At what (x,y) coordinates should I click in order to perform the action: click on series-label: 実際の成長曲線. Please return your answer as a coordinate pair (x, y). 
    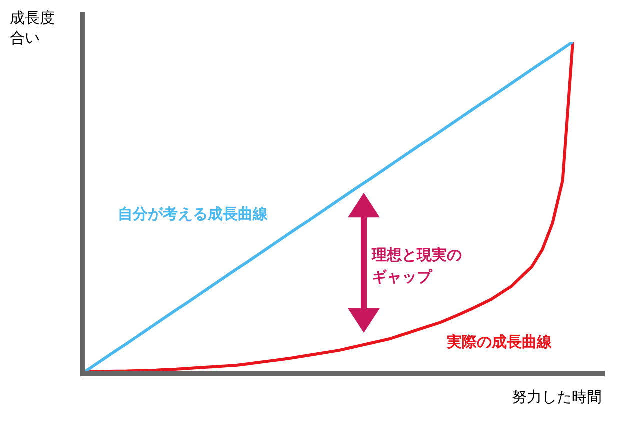
    Looking at the image, I should click on (499, 342).